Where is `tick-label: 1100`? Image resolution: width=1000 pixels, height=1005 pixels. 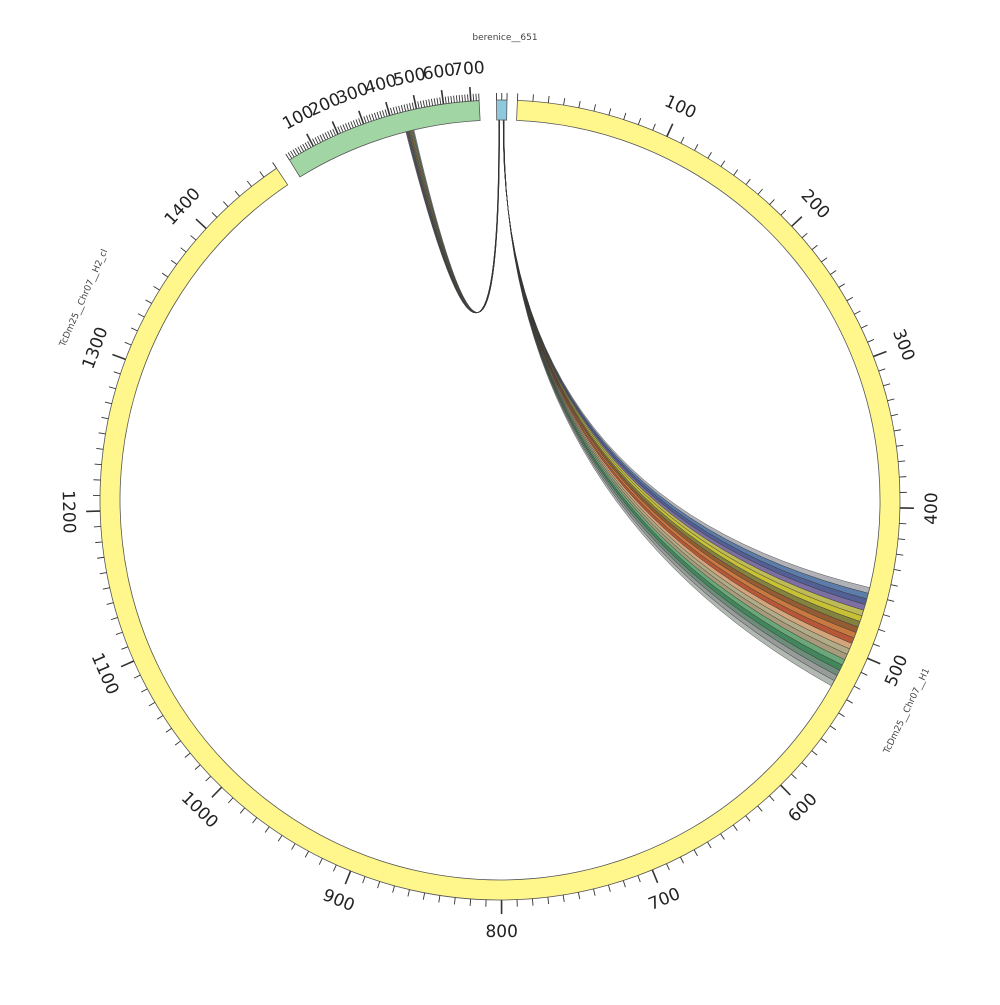
tick-label: 1100 is located at coordinates (105, 674).